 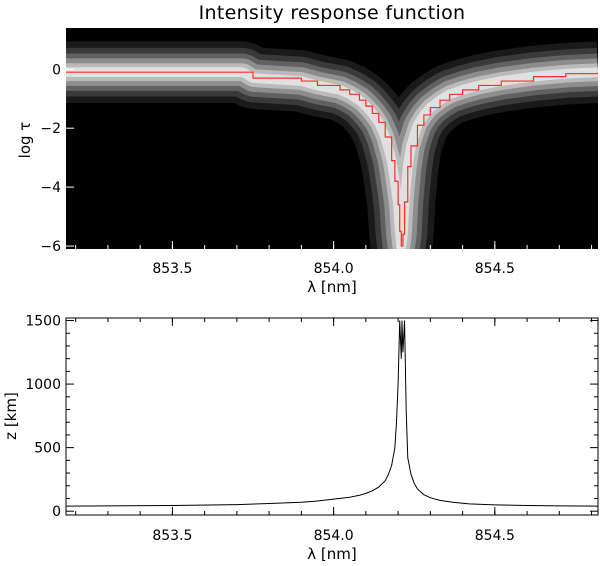 I want to click on bottom-x-axis-label: λ [nm], so click(x=331, y=554).